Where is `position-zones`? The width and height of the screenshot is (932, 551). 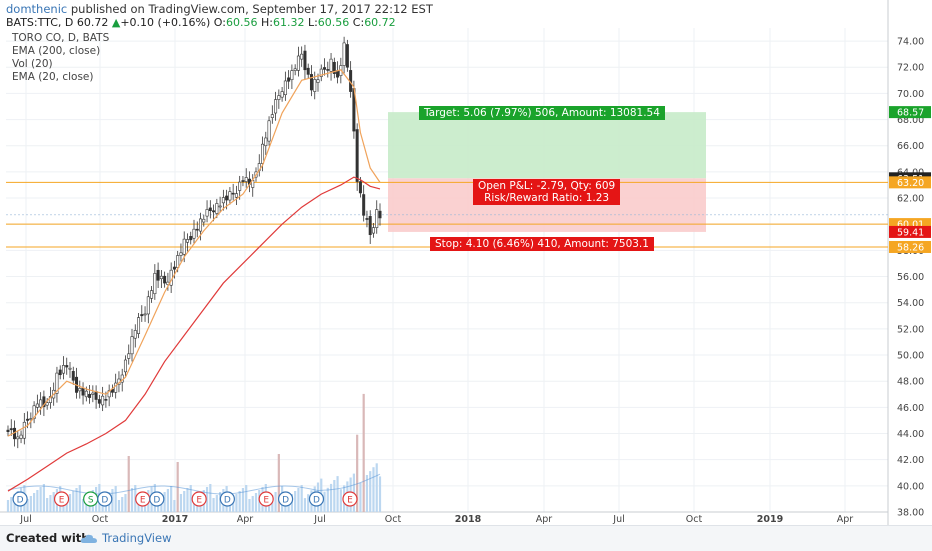 position-zones is located at coordinates (547, 172).